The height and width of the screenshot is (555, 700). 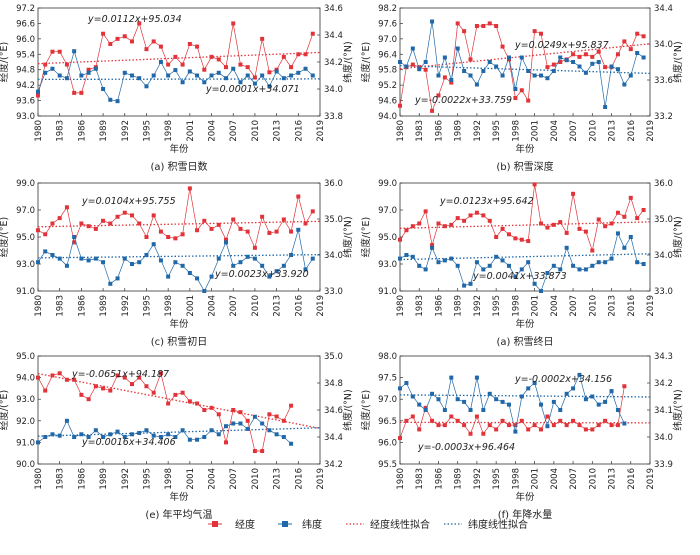 I want to click on panel-caption: (e) 年平均气温, so click(x=178, y=514).